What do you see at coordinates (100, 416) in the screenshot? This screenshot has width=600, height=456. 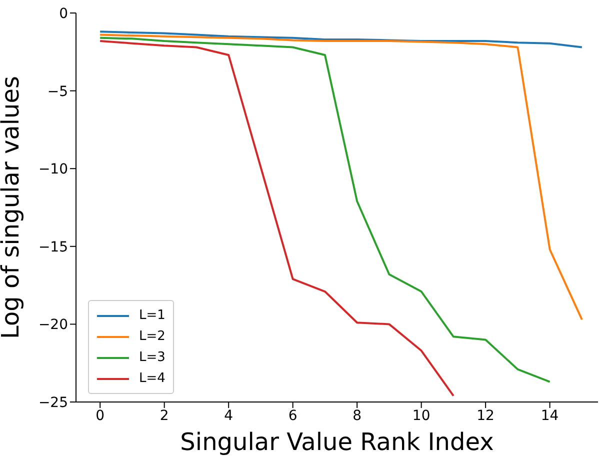 I see `x-tick-label: 0` at bounding box center [100, 416].